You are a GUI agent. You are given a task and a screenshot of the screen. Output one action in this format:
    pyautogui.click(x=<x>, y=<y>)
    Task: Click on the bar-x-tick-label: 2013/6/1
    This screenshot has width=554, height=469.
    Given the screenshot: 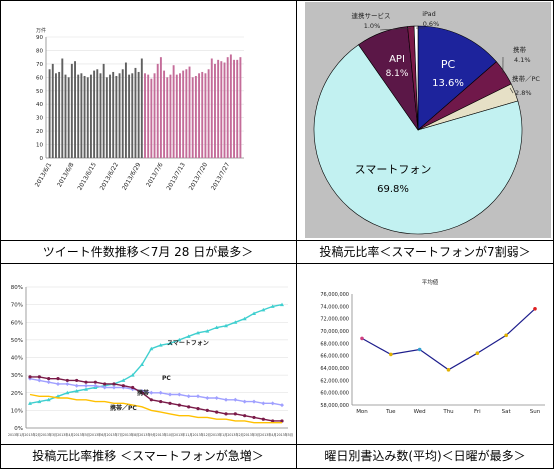 What is the action you would take?
    pyautogui.click(x=44, y=174)
    